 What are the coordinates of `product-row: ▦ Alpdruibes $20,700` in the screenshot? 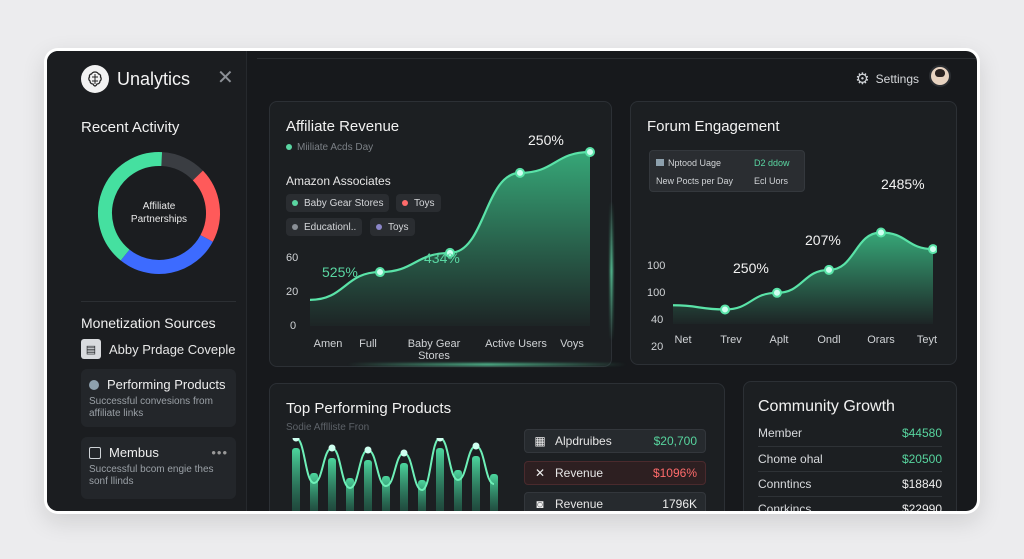 It's located at (615, 441).